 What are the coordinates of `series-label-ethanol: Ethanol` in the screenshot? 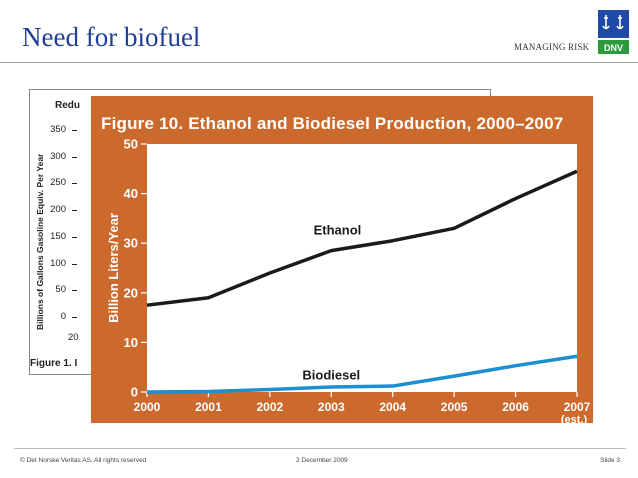 It's located at (338, 229).